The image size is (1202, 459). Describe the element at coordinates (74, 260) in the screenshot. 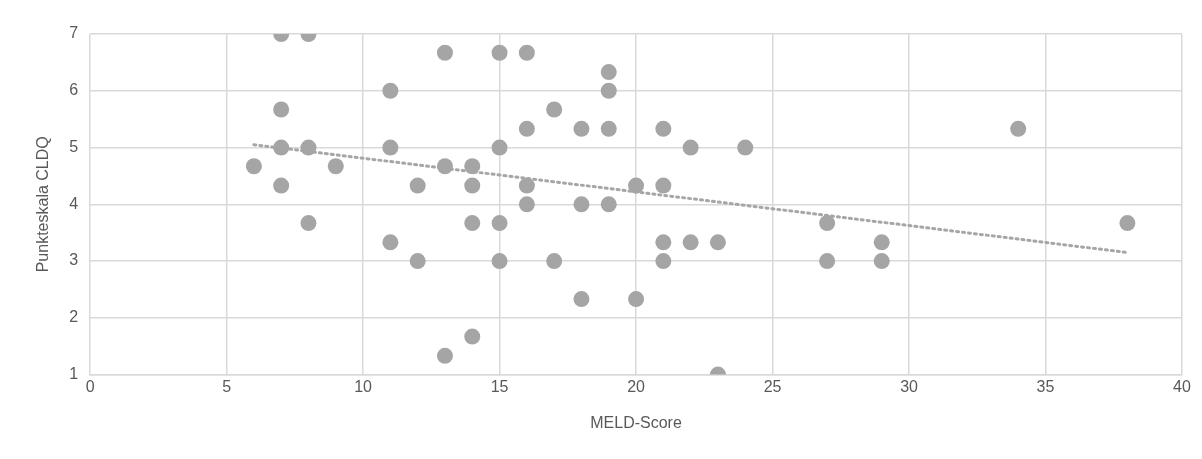

I see `y-tick-label: 3` at that location.